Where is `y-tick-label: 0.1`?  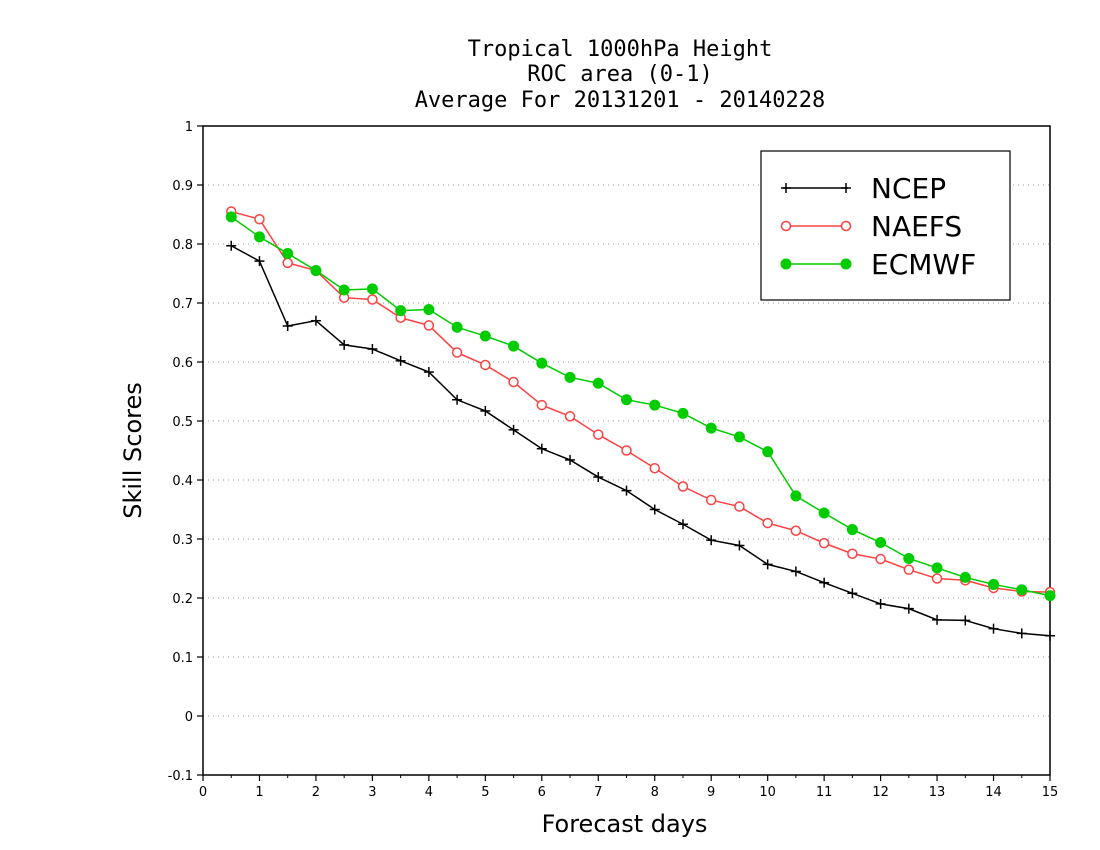
y-tick-label: 0.1 is located at coordinates (182, 658).